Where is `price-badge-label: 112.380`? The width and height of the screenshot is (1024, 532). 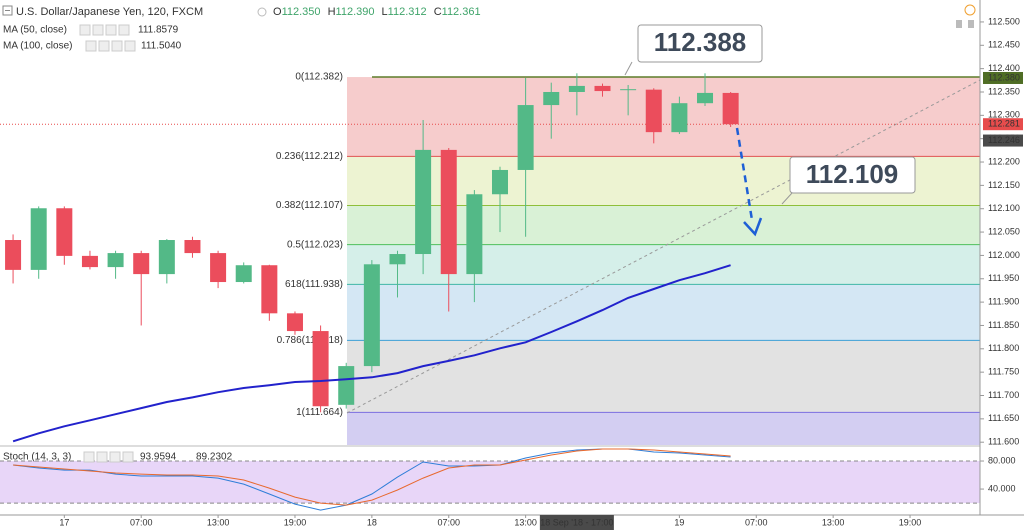
price-badge-label: 112.380 is located at coordinates (1004, 77).